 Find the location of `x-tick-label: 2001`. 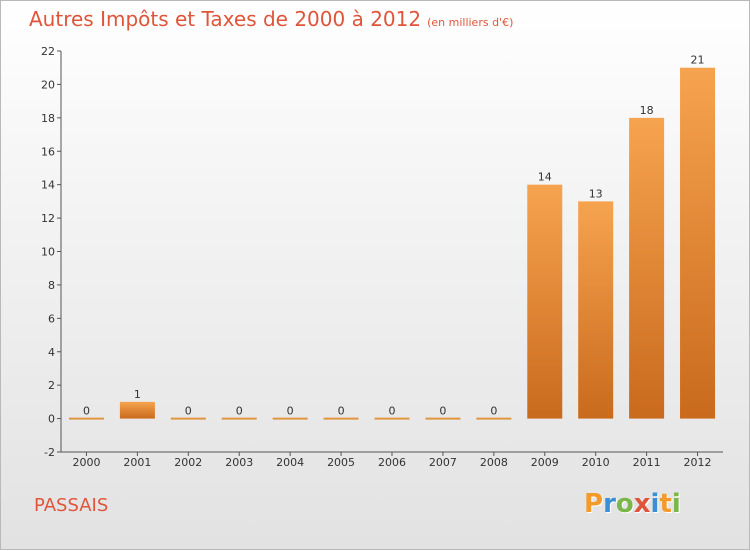

x-tick-label: 2001 is located at coordinates (137, 462).